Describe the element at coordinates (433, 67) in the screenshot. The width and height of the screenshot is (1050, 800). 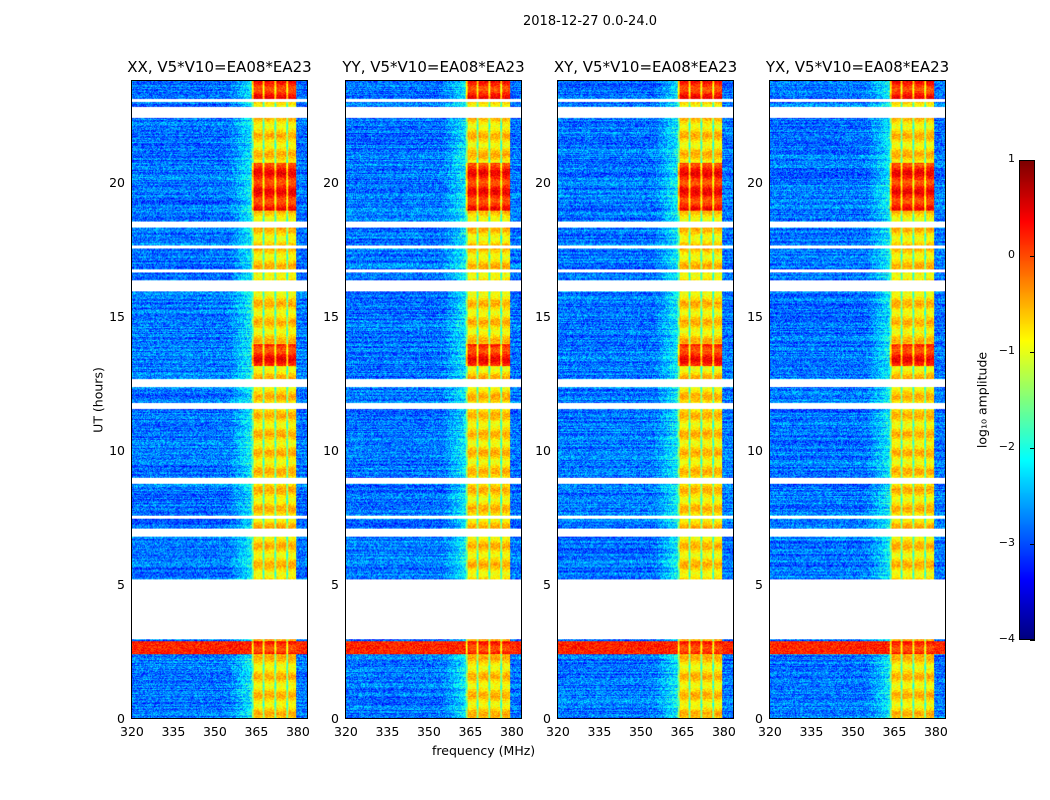
I see `panel-title: YY, V5*V10=EA08*EA23` at that location.